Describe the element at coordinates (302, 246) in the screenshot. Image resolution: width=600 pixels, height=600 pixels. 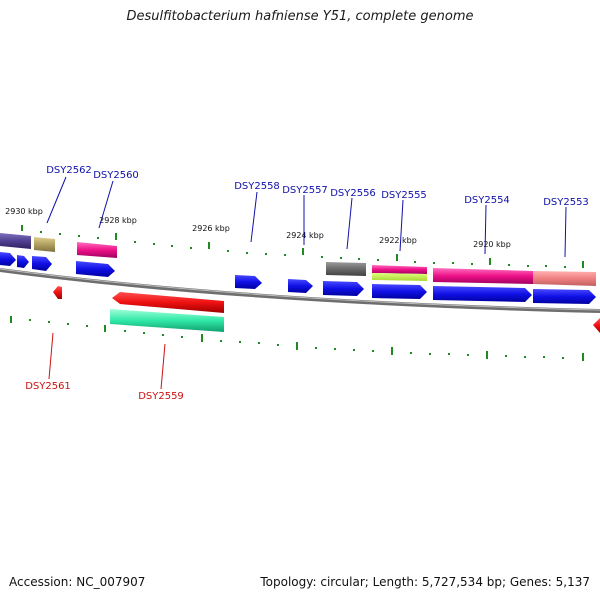
I see `outer-tick-row` at that location.